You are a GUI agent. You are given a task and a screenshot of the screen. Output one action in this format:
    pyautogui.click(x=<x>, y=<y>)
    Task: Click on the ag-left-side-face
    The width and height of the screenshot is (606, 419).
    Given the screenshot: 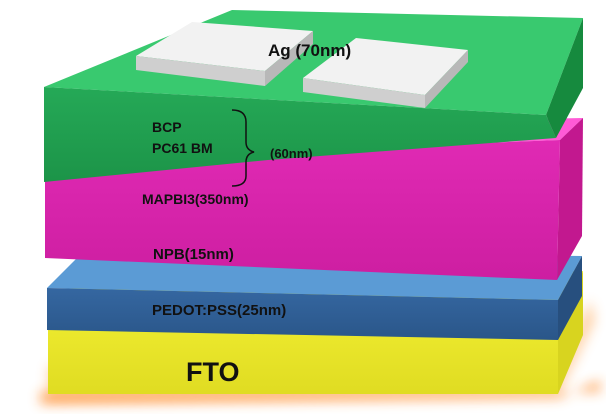 What is the action you would take?
    pyautogui.click(x=289, y=58)
    